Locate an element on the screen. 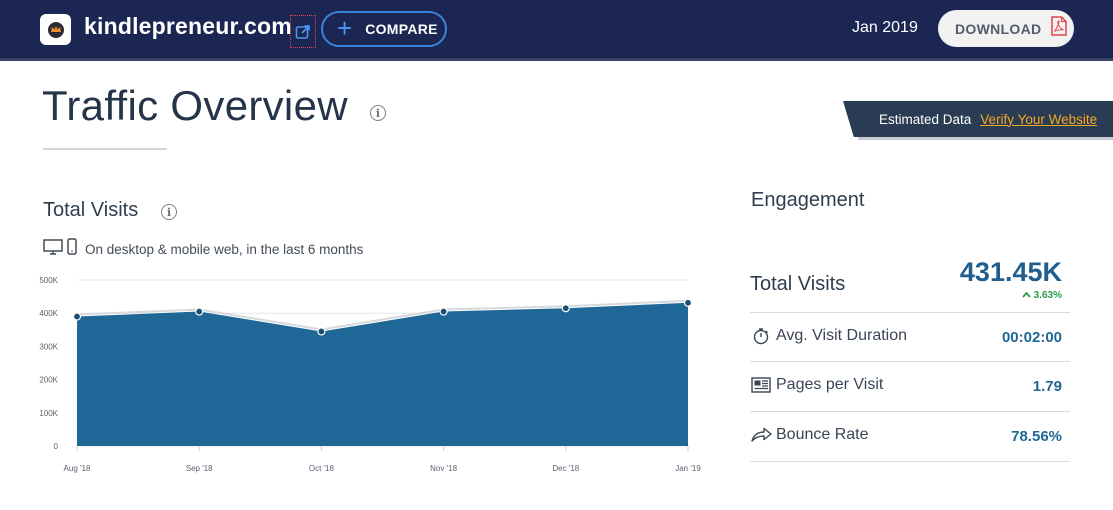  bounce-rate-label: Bounce Rate is located at coordinates (822, 434).